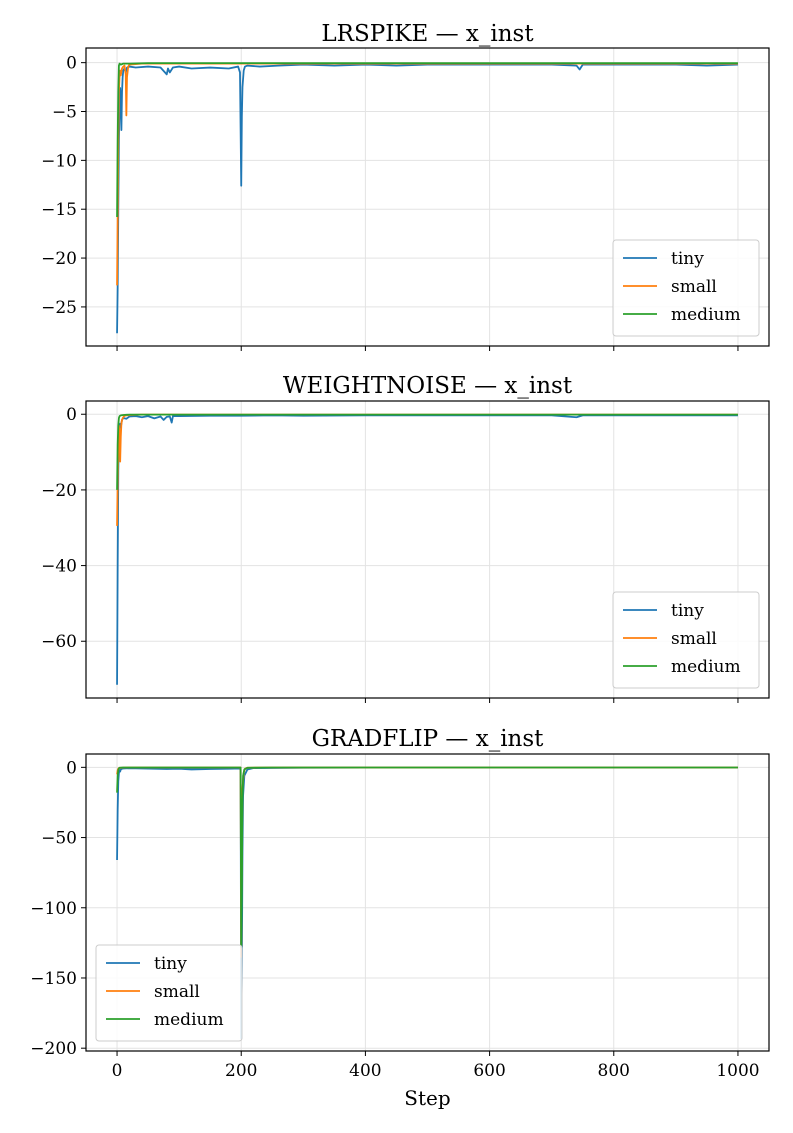  Describe the element at coordinates (436, 1066) in the screenshot. I see `x-axis-ticks: 0 200 400 600 800 1000` at that location.